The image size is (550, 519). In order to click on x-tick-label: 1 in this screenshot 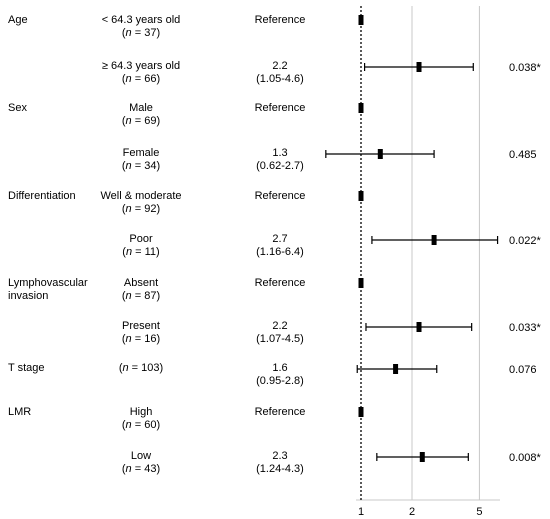, I will do `click(361, 512)`.